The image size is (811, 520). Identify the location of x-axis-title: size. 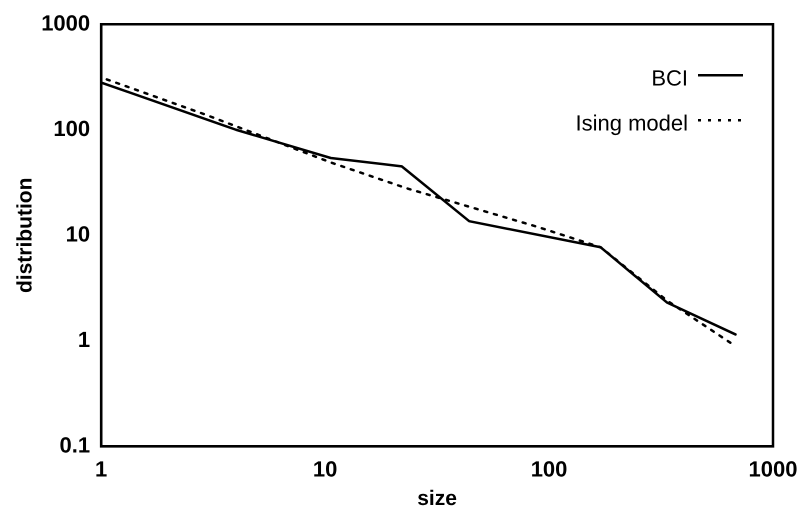
(437, 498).